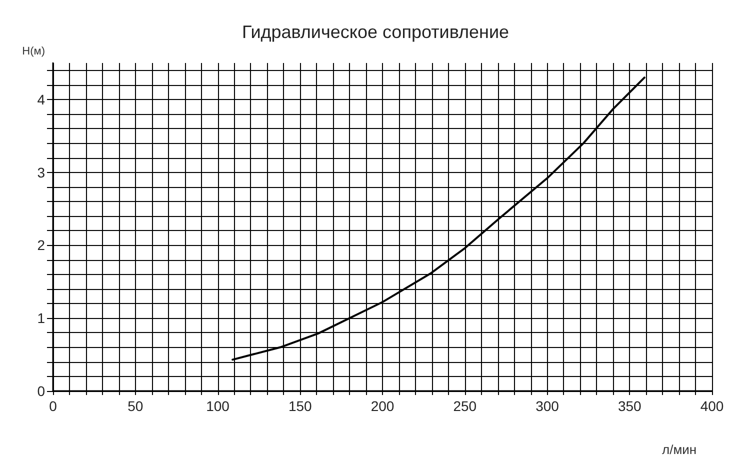  Describe the element at coordinates (300, 406) in the screenshot. I see `x-tick-label: 150` at that location.